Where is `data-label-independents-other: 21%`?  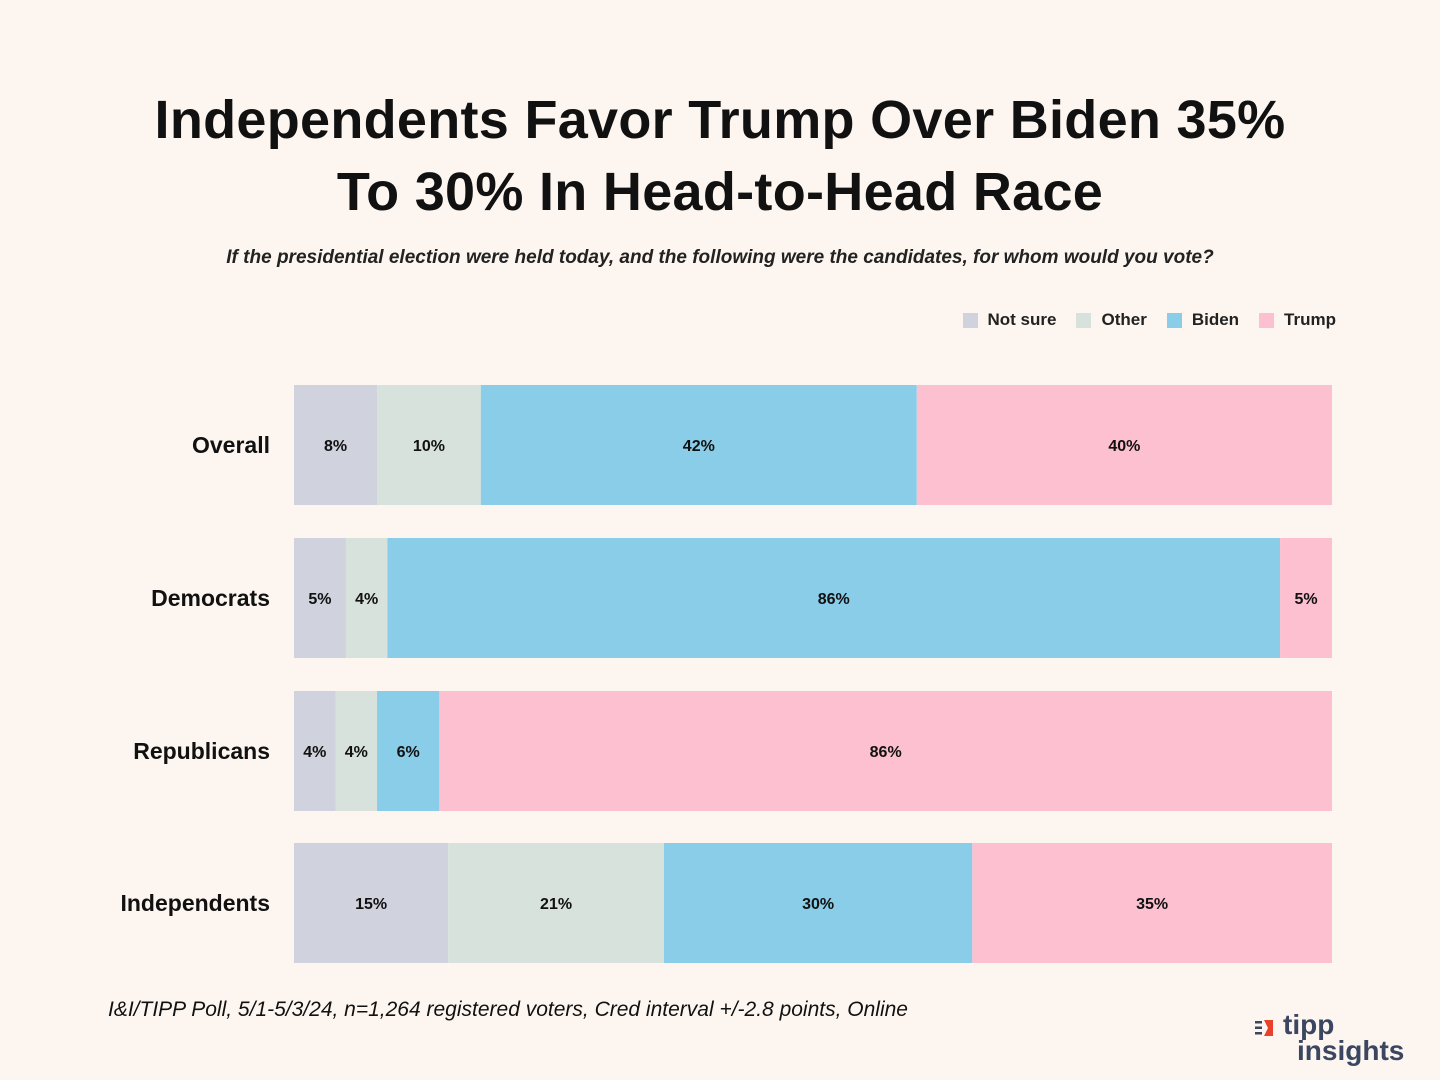 data-label-independents-other: 21% is located at coordinates (556, 904).